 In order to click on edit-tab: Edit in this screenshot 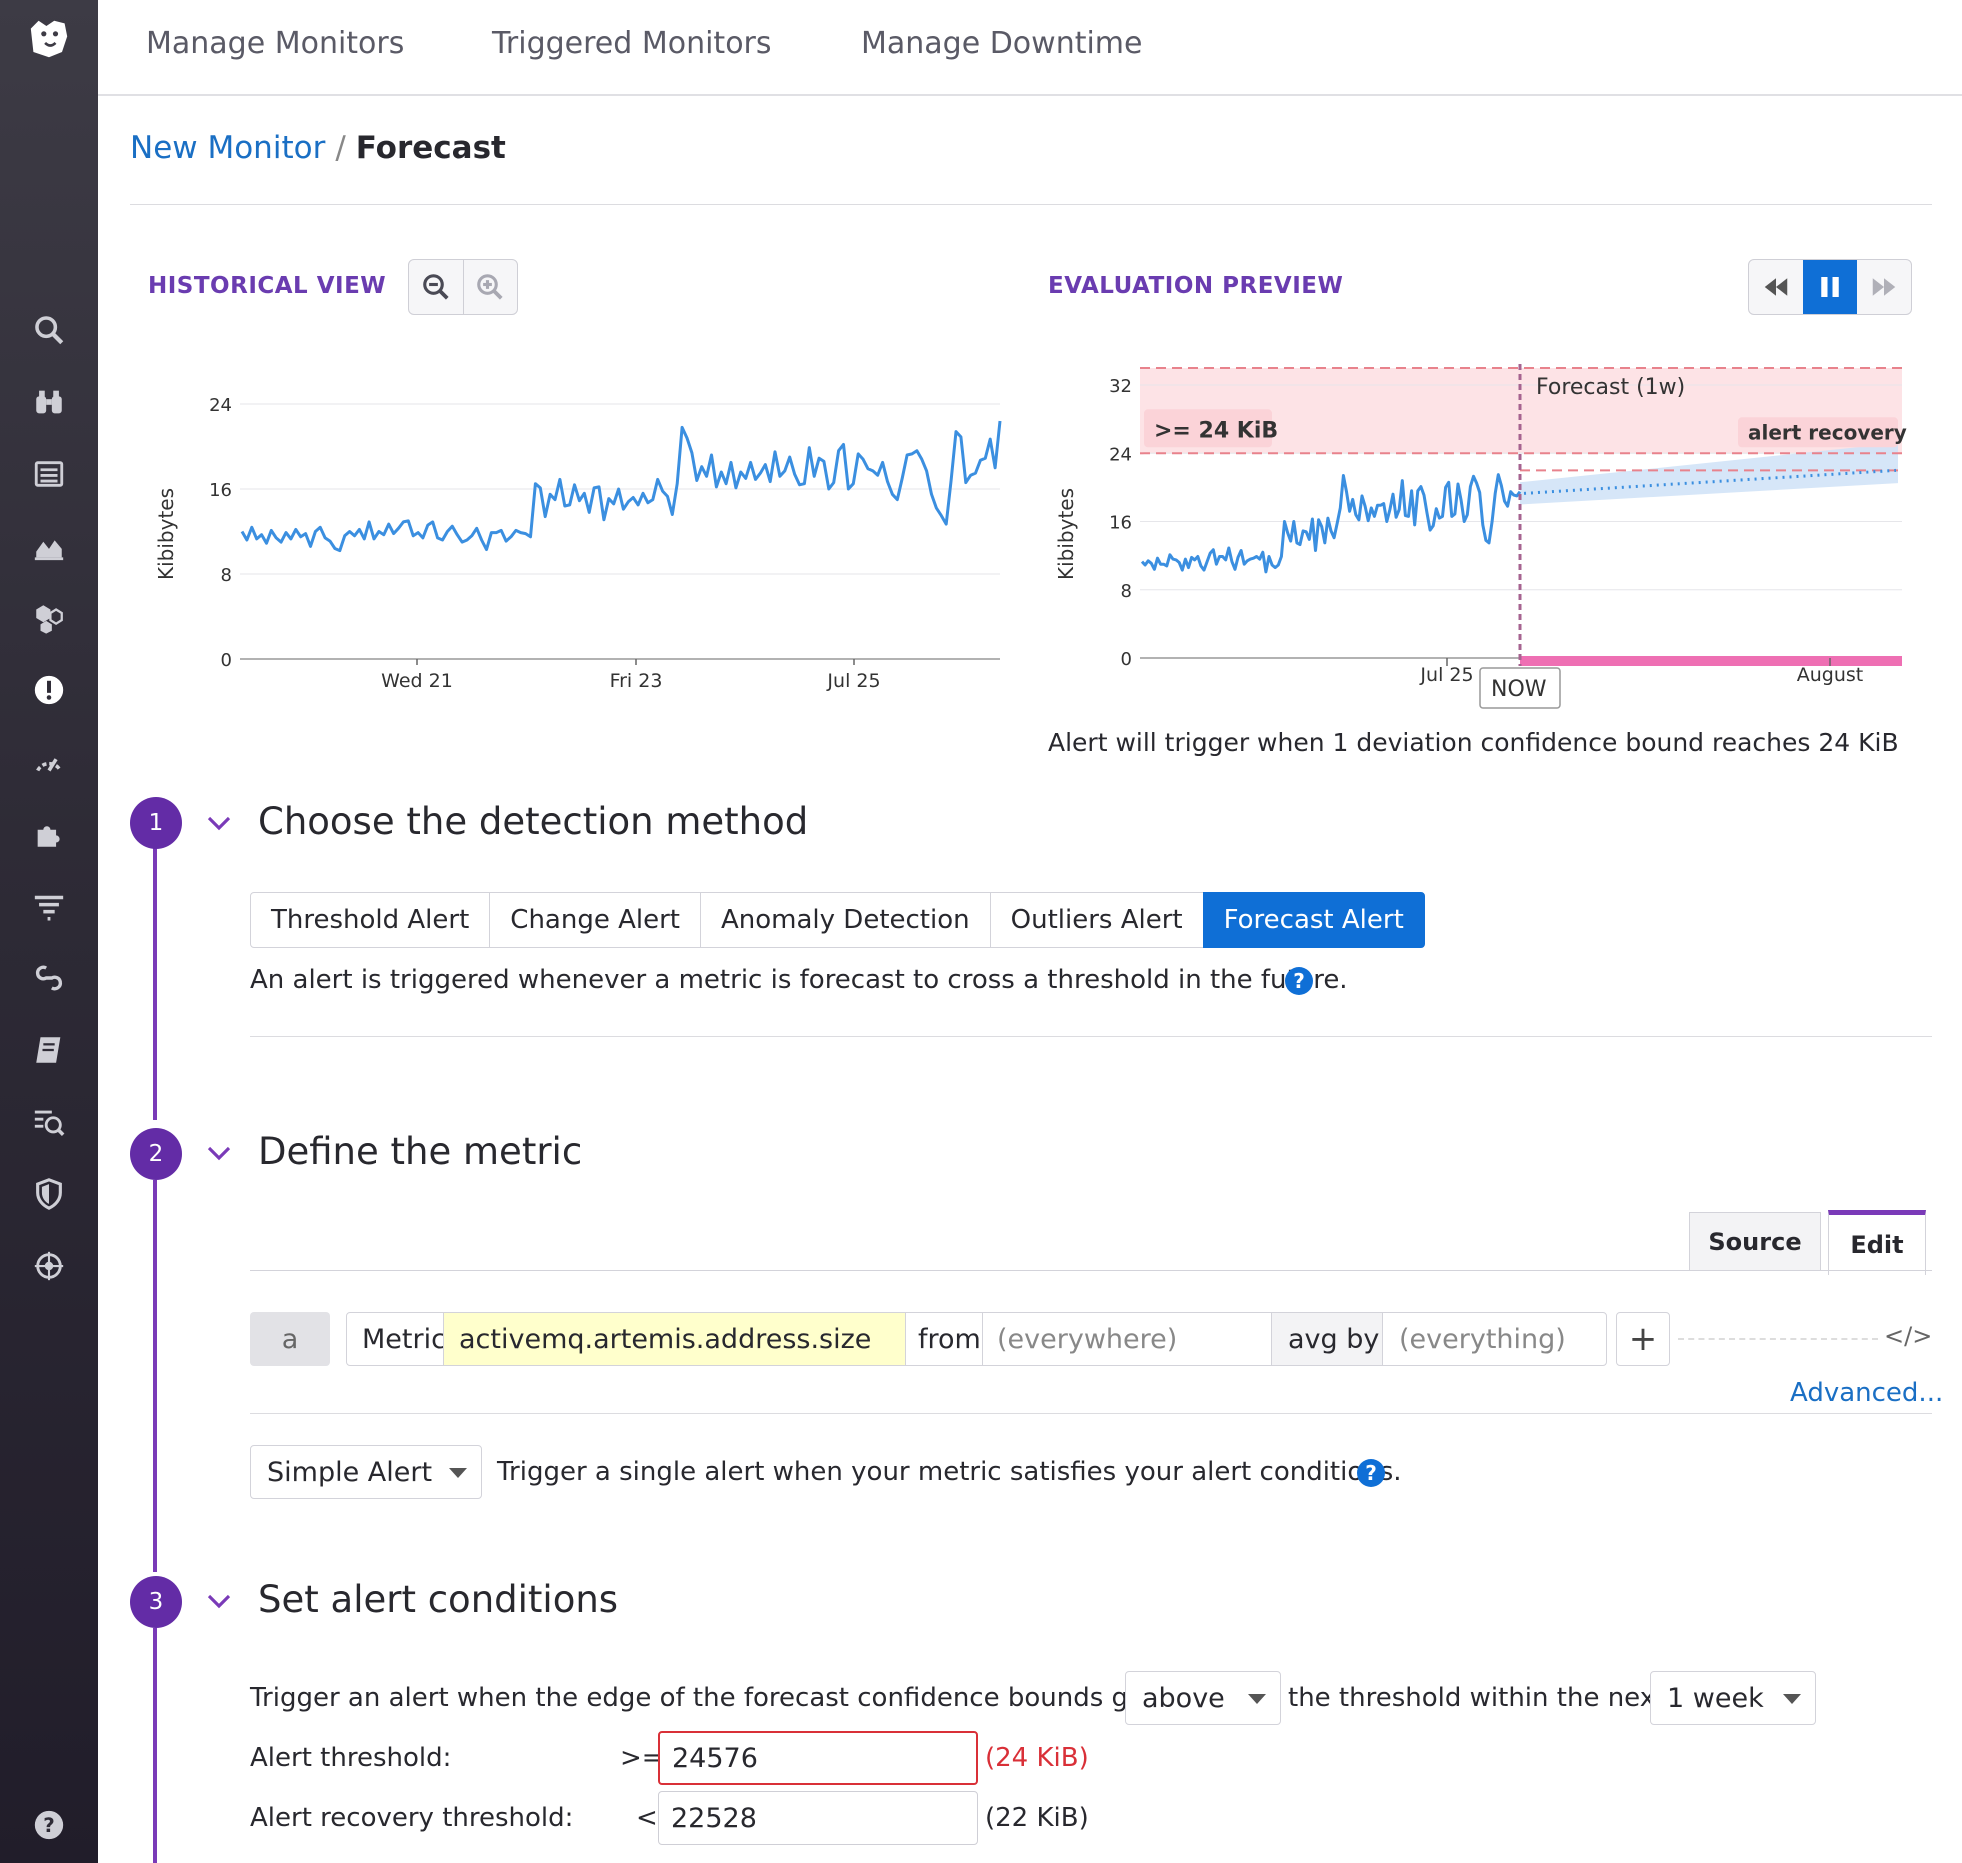, I will do `click(1877, 1242)`.